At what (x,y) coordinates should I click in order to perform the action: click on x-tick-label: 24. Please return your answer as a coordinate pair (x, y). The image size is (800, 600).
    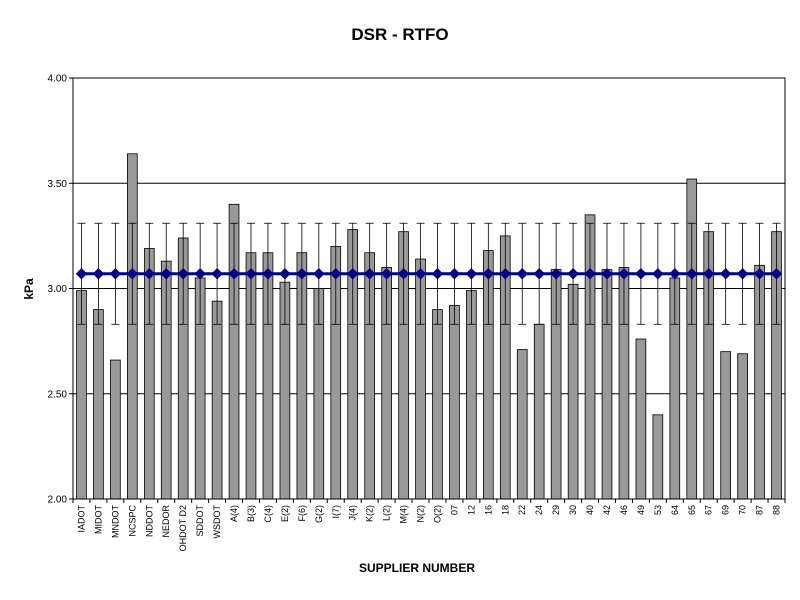
    Looking at the image, I should click on (539, 510).